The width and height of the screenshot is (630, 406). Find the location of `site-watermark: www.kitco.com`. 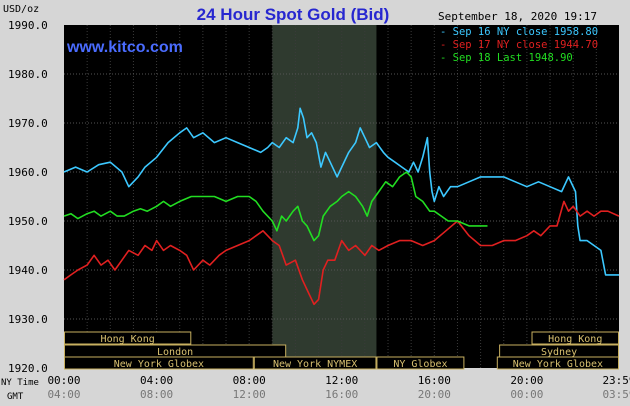

site-watermark: www.kitco.com is located at coordinates (124, 47).